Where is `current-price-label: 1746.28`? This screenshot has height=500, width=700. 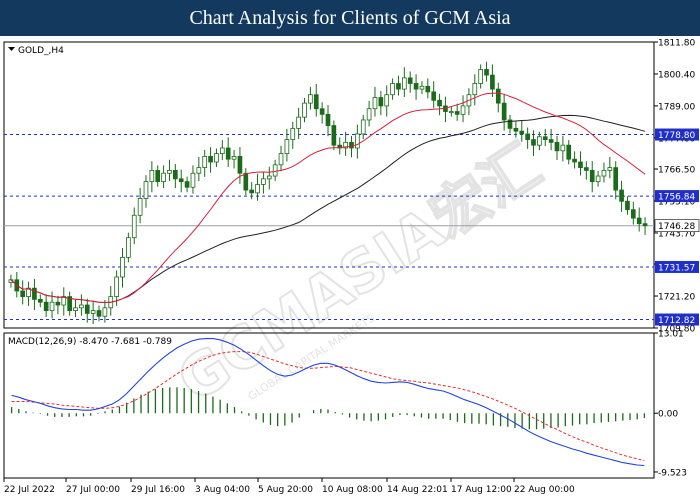 current-price-label: 1746.28 is located at coordinates (676, 227).